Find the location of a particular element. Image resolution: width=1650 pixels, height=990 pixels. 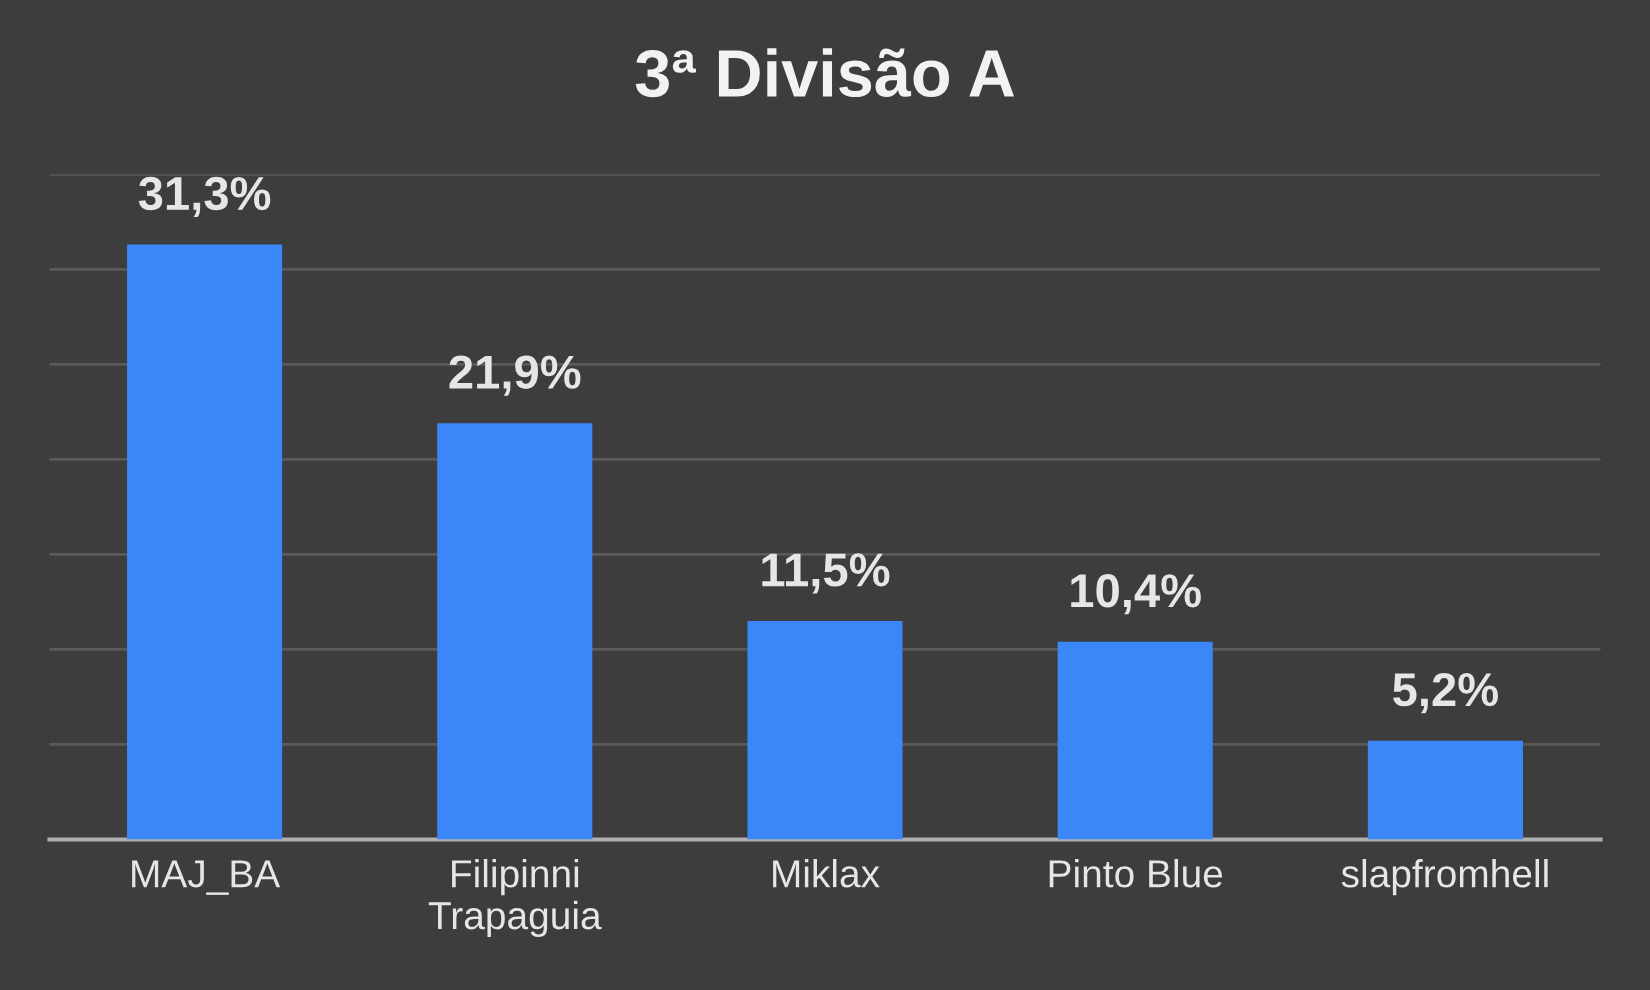

data-label: 5,2% is located at coordinates (1445, 693).